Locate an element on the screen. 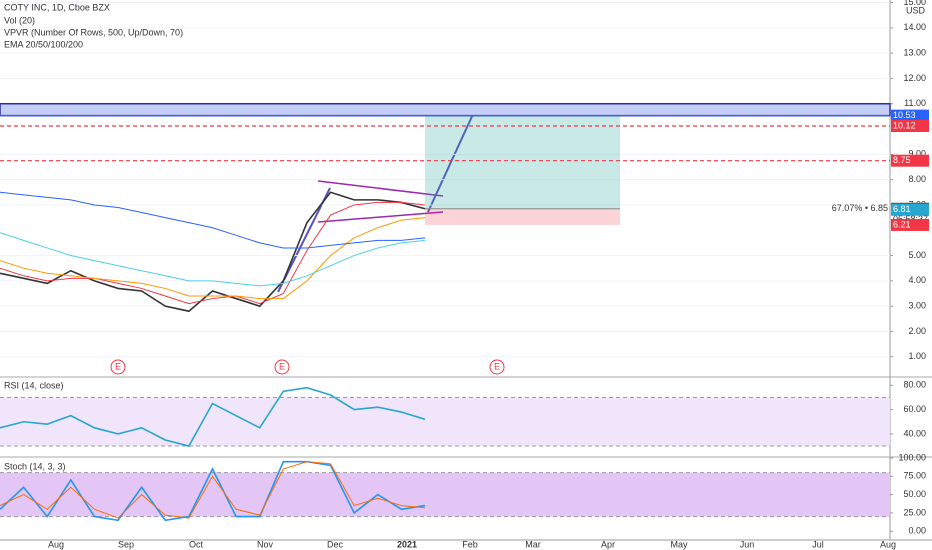 The width and height of the screenshot is (932, 550). y-tick-label: 5.00 is located at coordinates (917, 255).